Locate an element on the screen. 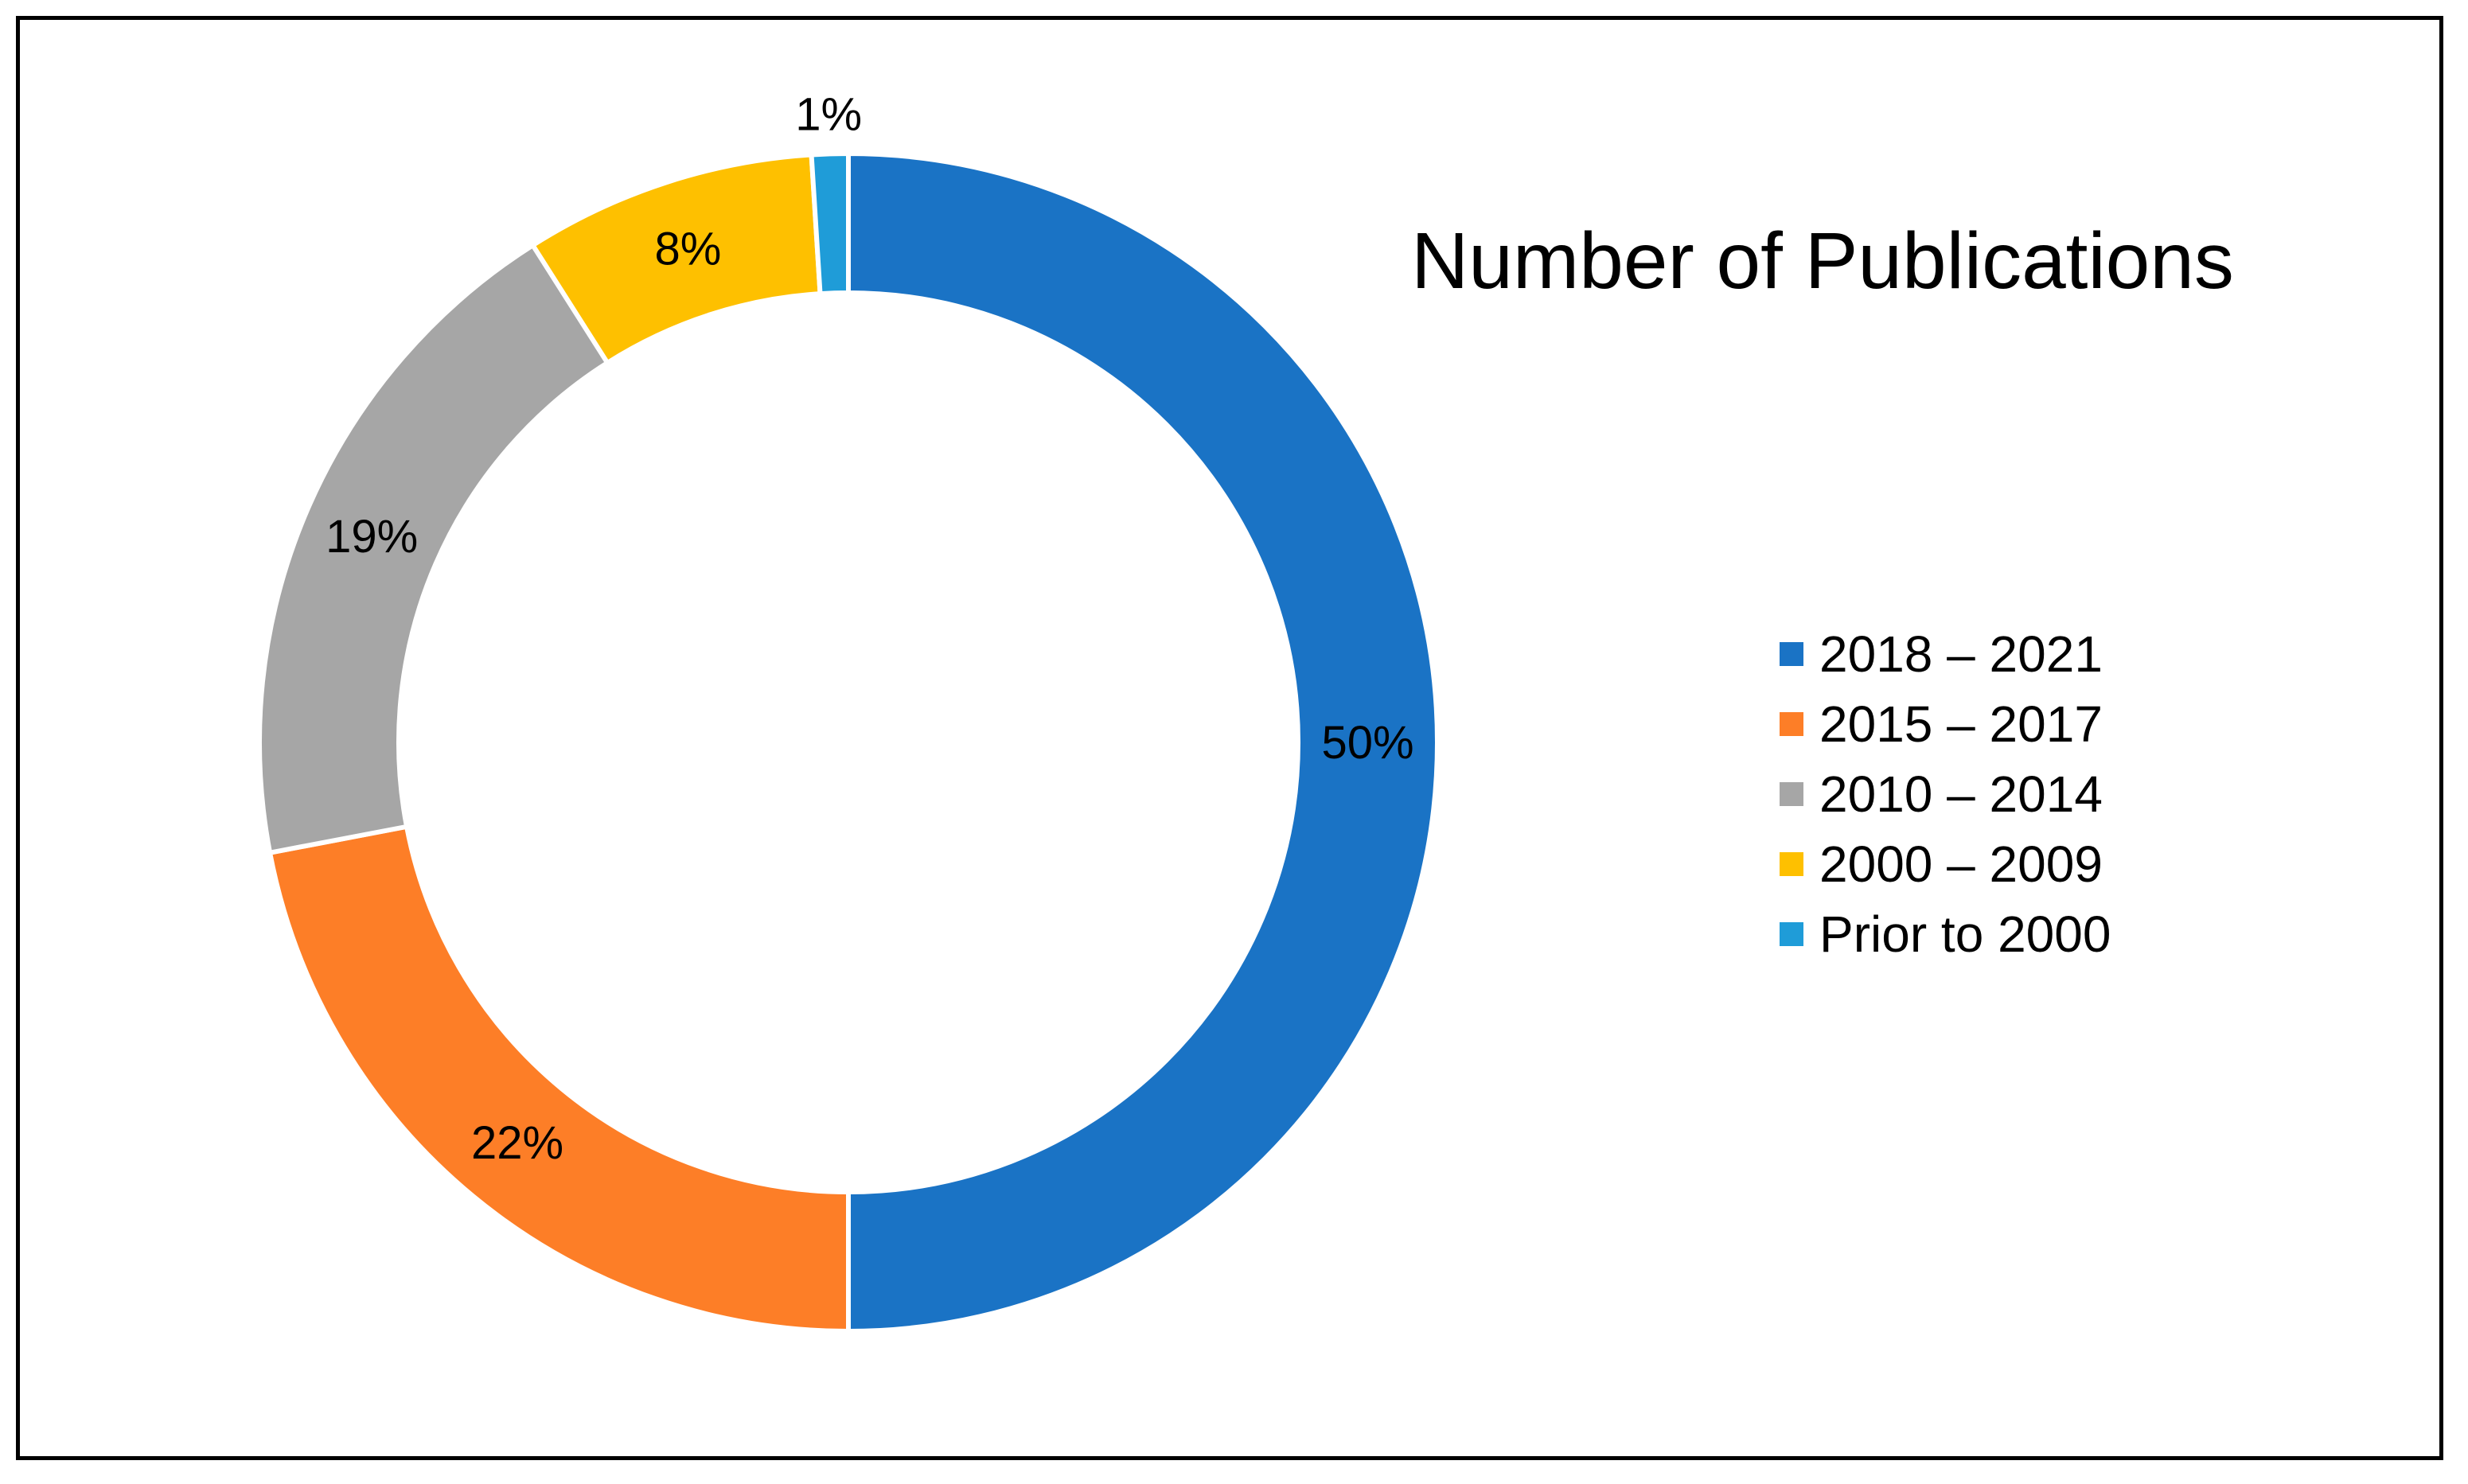  slice-label-3: 19% is located at coordinates (372, 537).